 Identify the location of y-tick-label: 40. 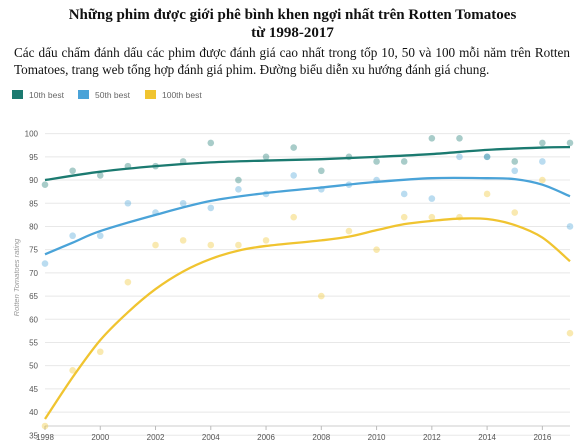
(33, 412).